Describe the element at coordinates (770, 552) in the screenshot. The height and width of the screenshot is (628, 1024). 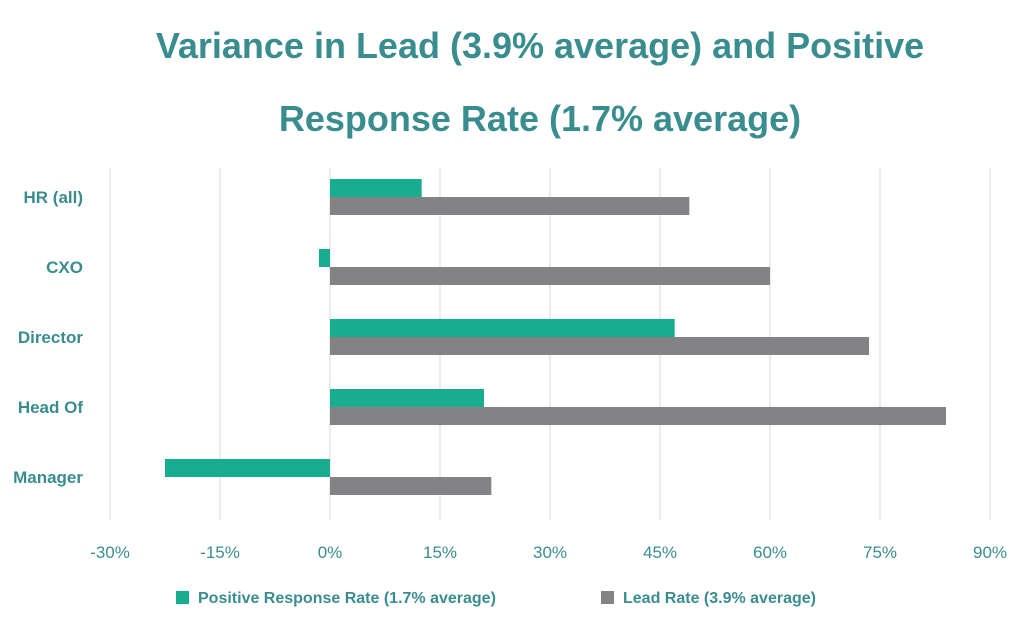
I see `x-tick-label-6: 60%` at that location.